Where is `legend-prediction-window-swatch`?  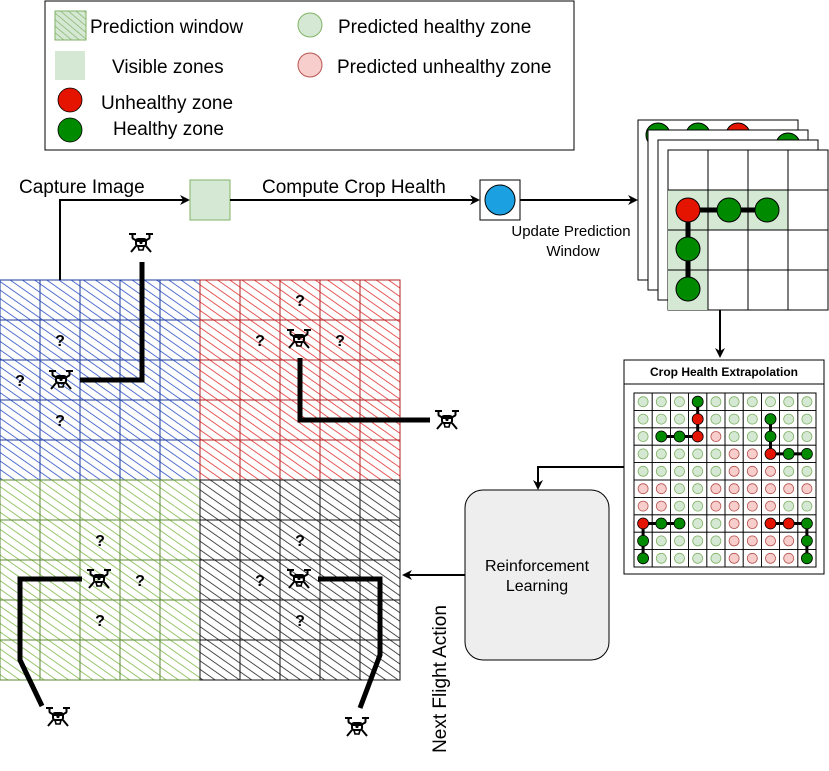
legend-prediction-window-swatch is located at coordinates (70, 25).